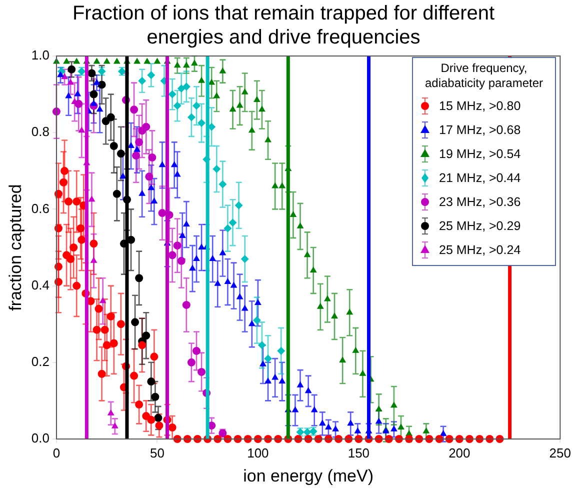 The image size is (574, 489). Describe the element at coordinates (283, 25) in the screenshot. I see `chart-title: Fraction of ions that remain trapped for different energies and drive frequencies` at that location.